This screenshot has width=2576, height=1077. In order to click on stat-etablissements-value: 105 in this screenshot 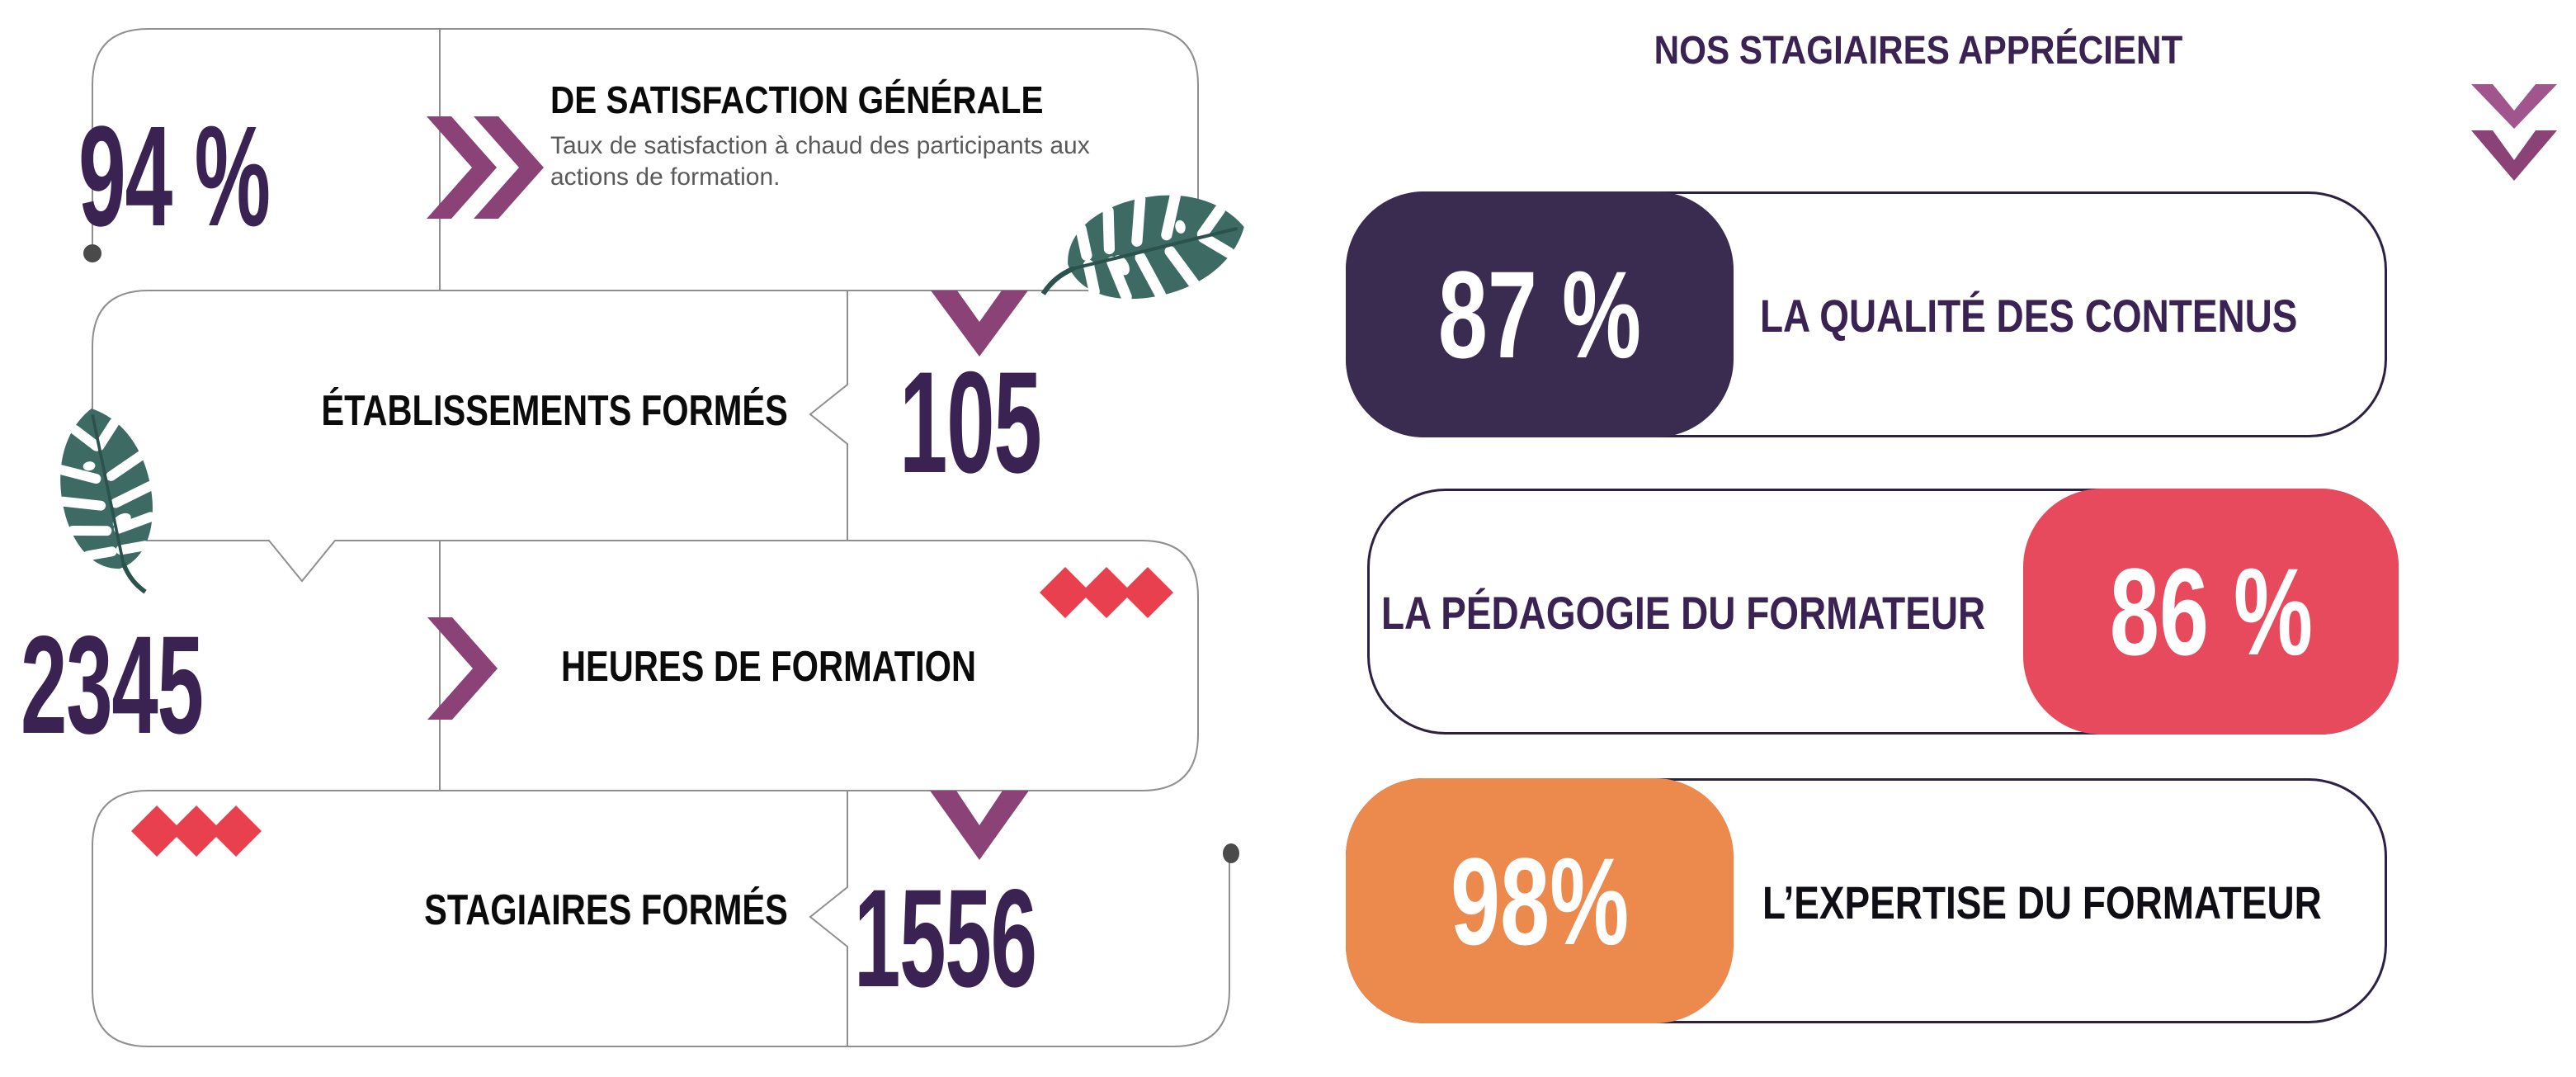, I will do `click(970, 422)`.